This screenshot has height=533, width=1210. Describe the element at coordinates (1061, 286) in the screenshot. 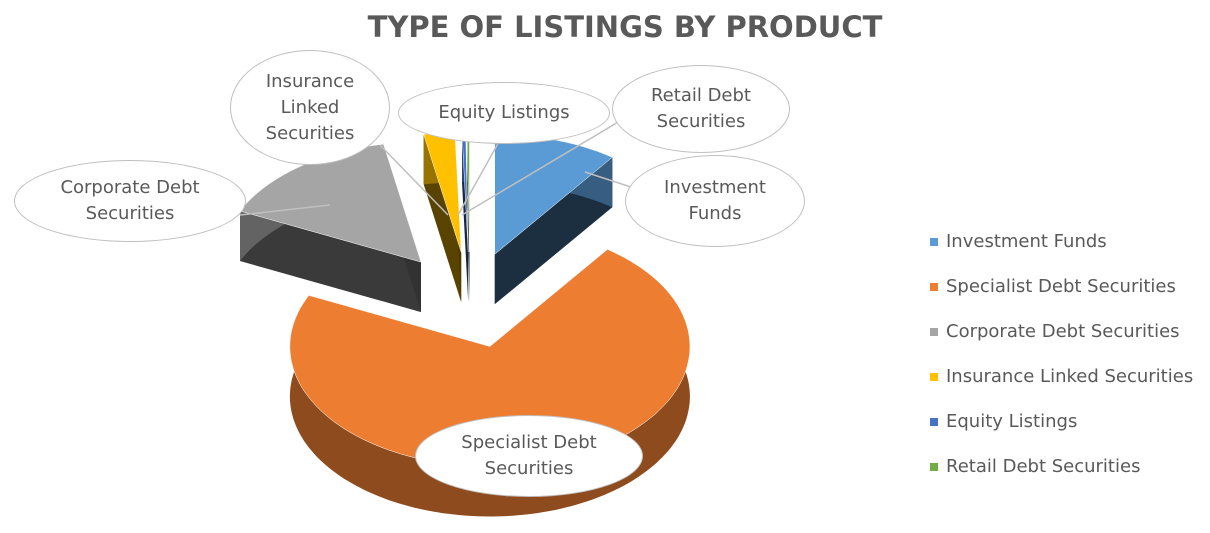

I see `legend-label: Specialist Debt Securities` at that location.